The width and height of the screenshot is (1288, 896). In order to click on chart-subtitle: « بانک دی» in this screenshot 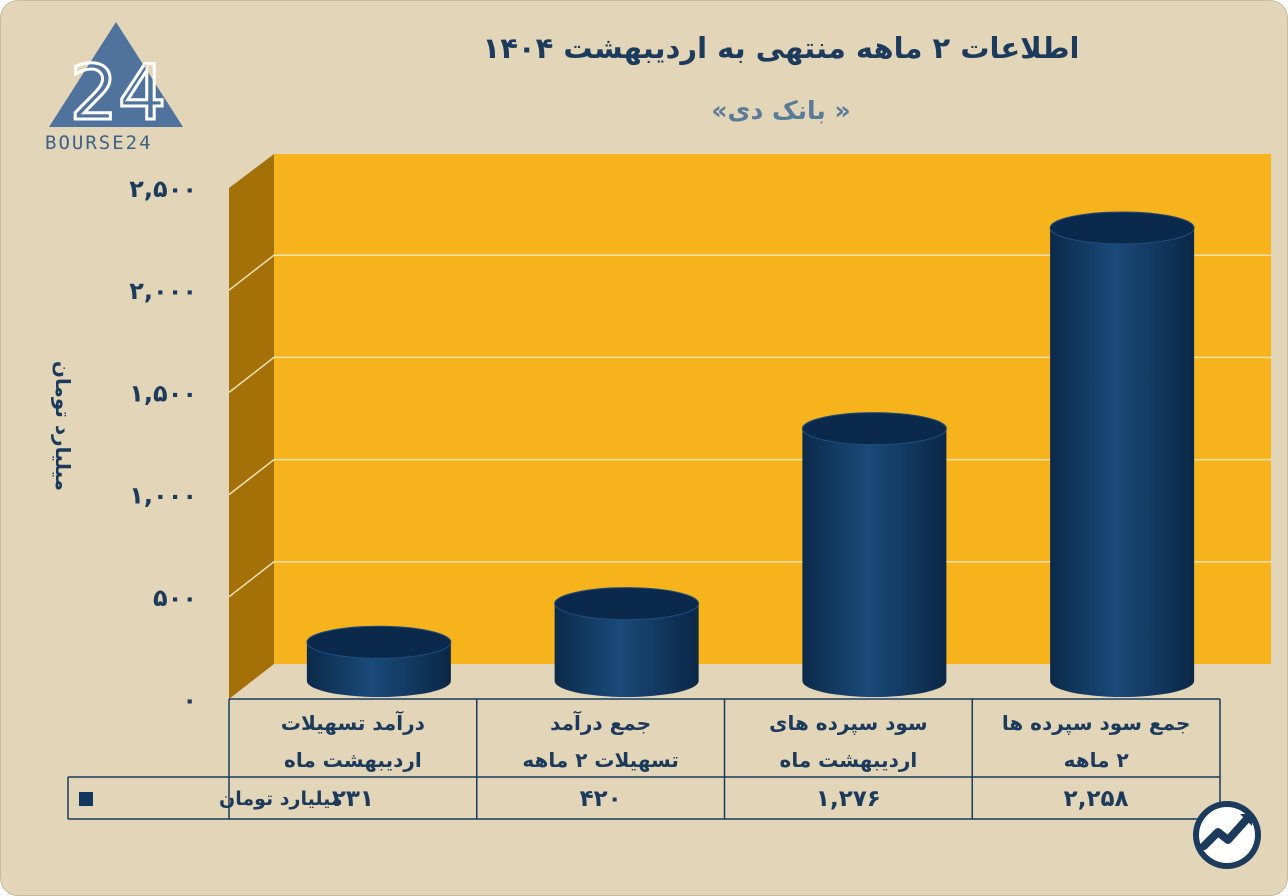, I will do `click(781, 110)`.